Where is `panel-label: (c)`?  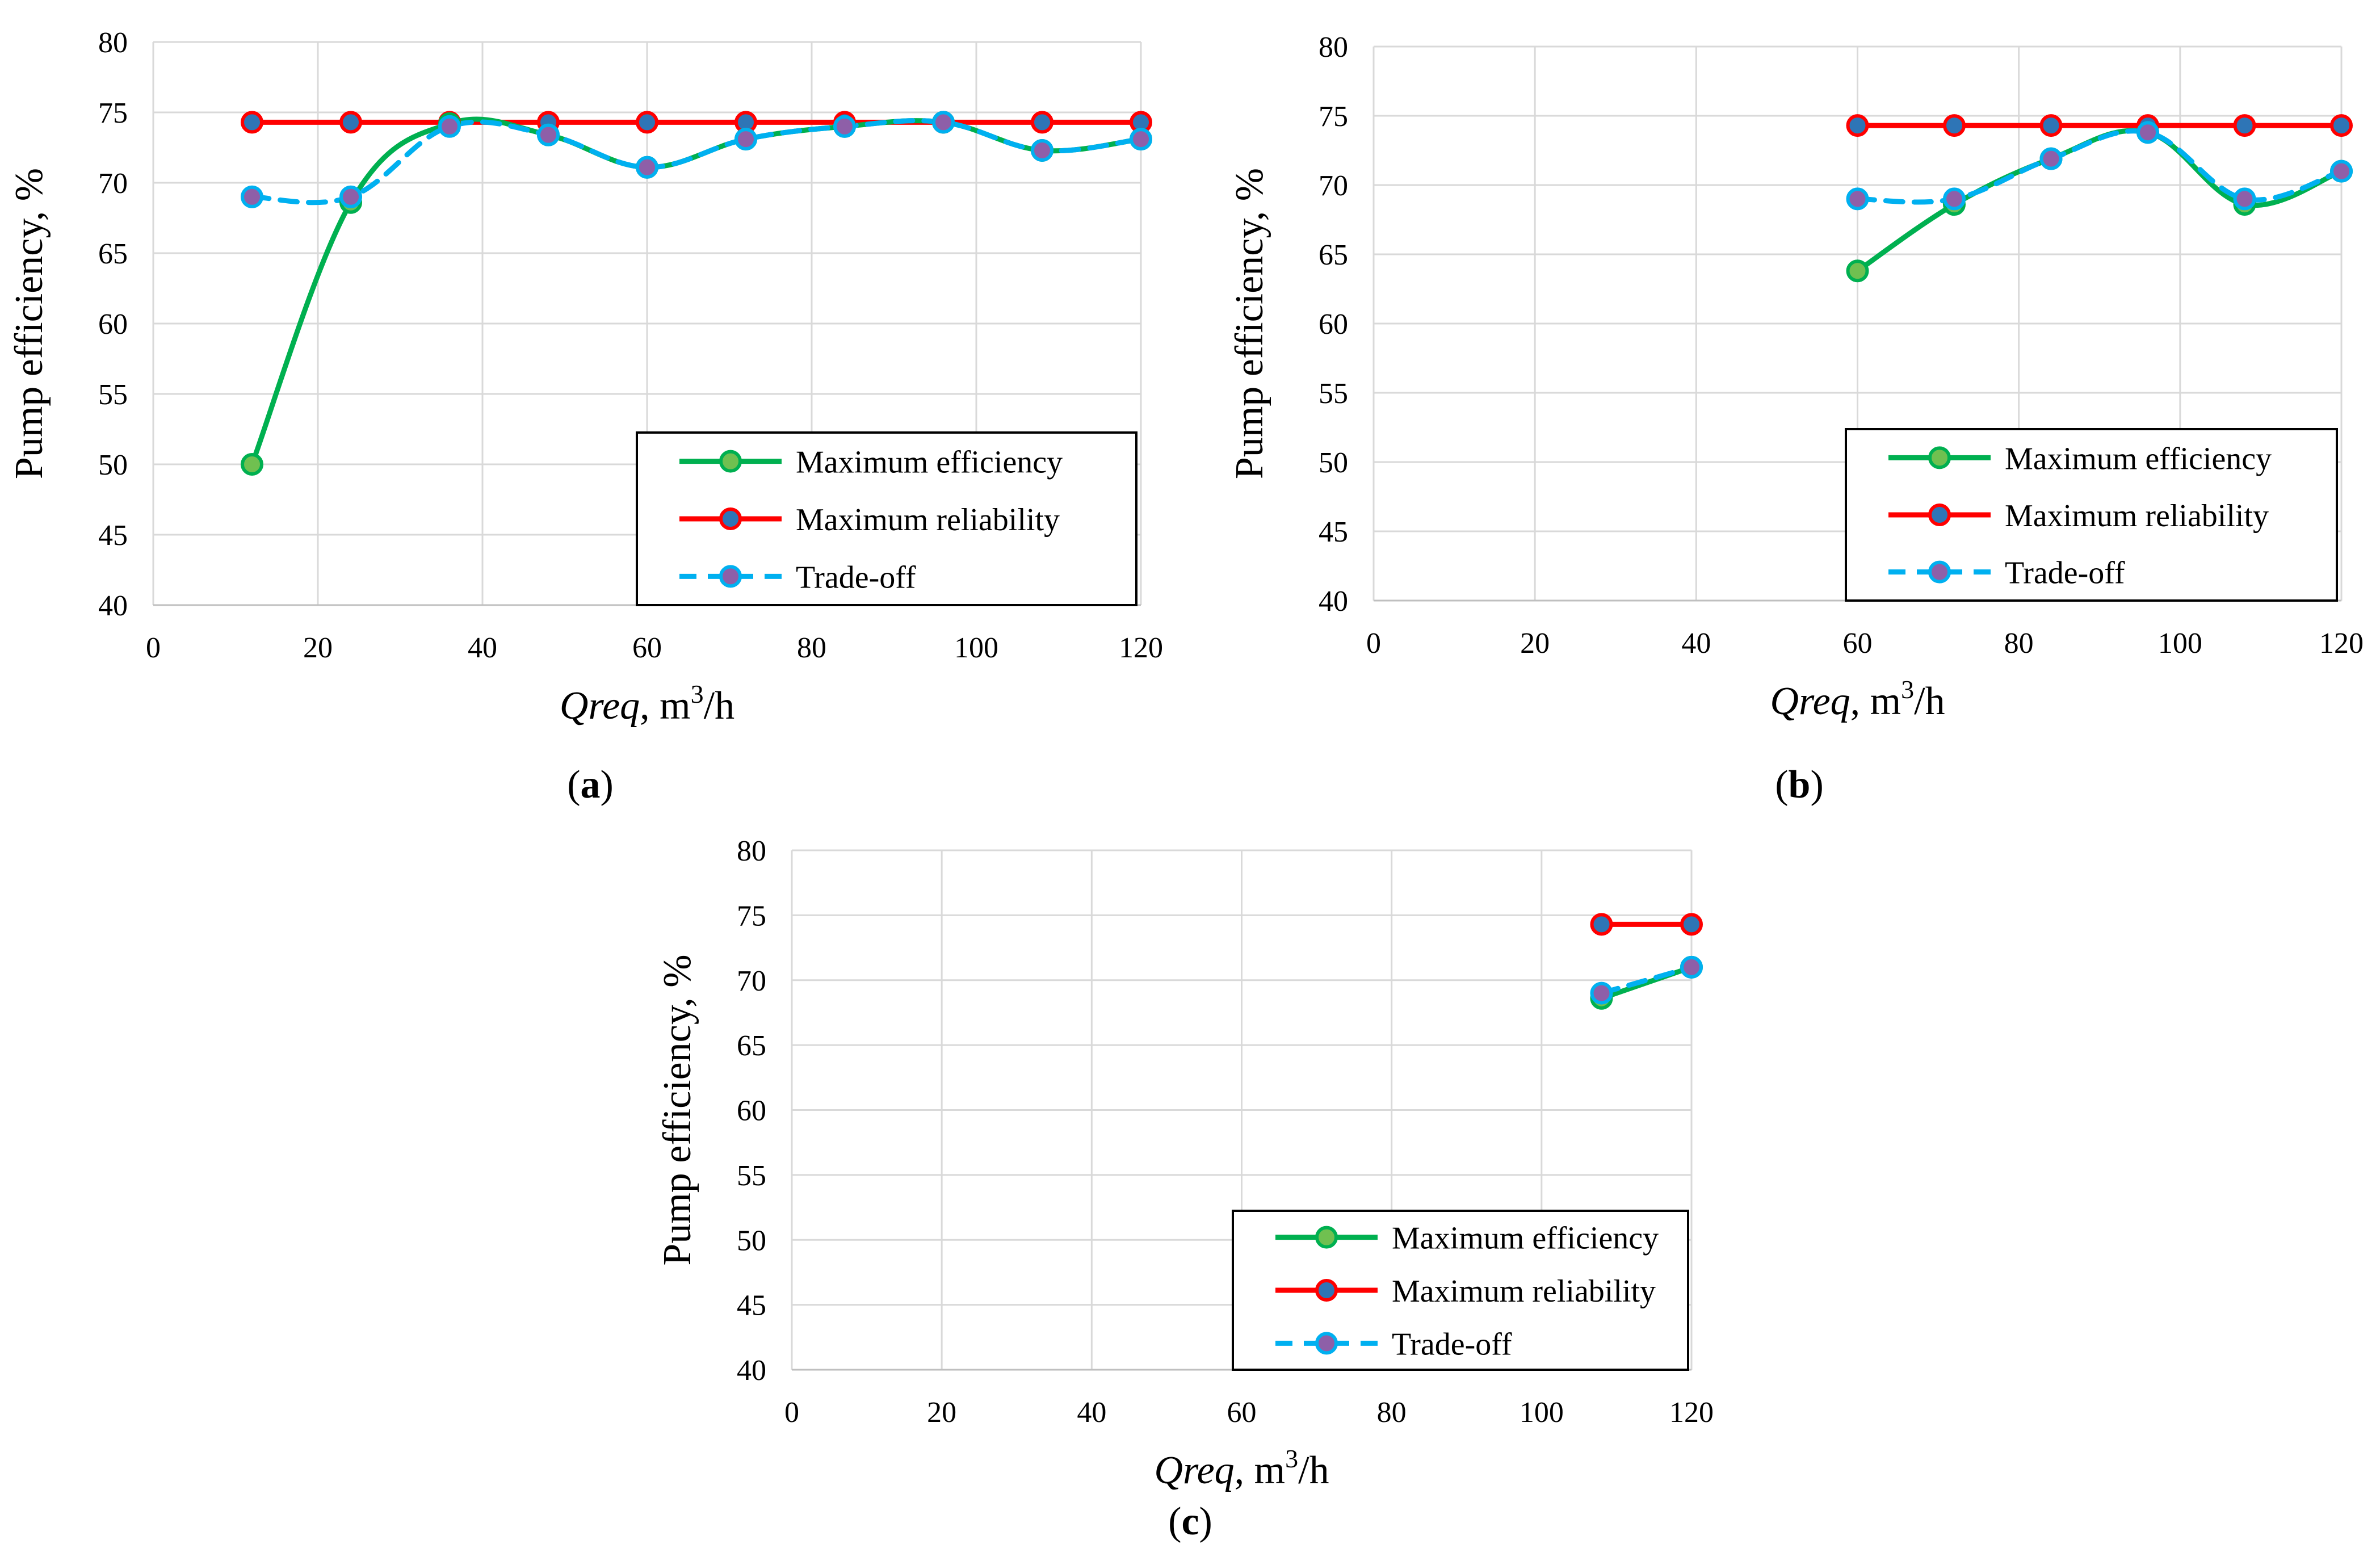
panel-label: (c) is located at coordinates (1190, 1521).